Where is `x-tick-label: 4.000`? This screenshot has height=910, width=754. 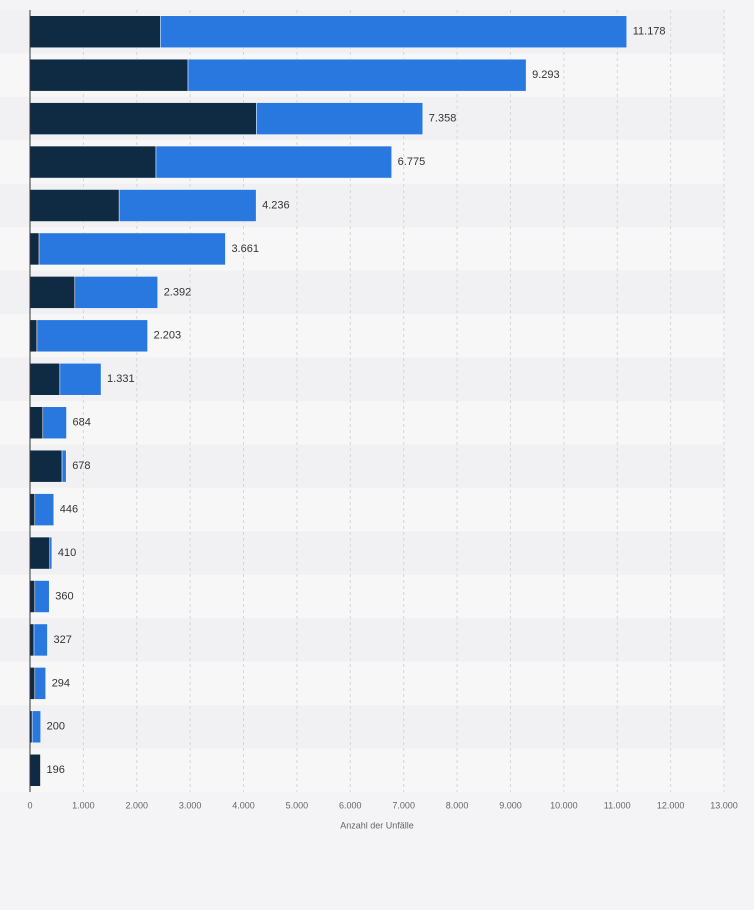 x-tick-label: 4.000 is located at coordinates (243, 805).